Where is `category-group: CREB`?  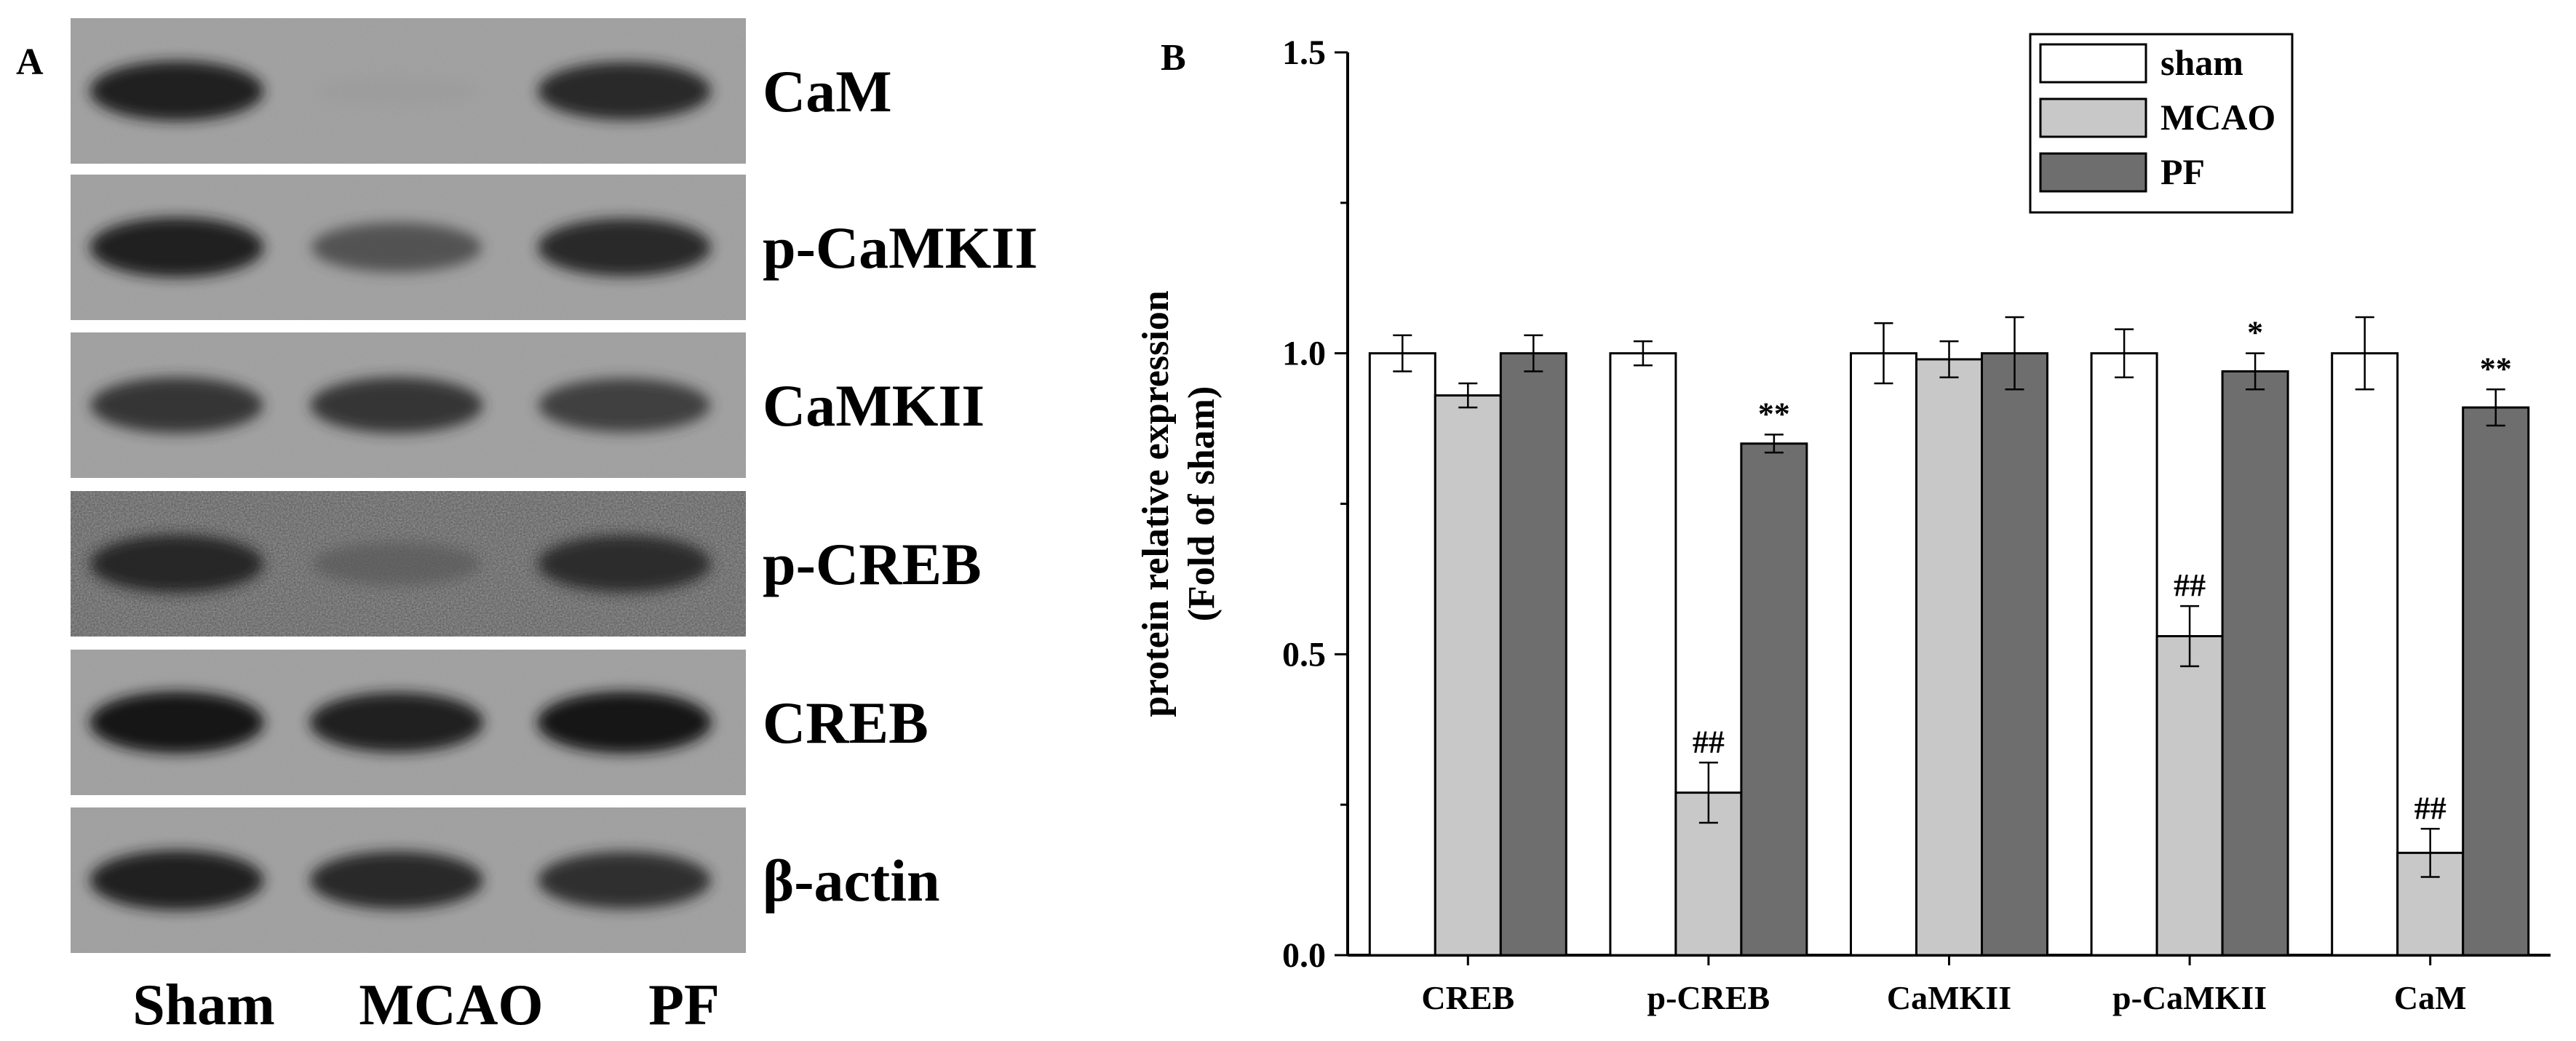 category-group: CREB is located at coordinates (1467, 675).